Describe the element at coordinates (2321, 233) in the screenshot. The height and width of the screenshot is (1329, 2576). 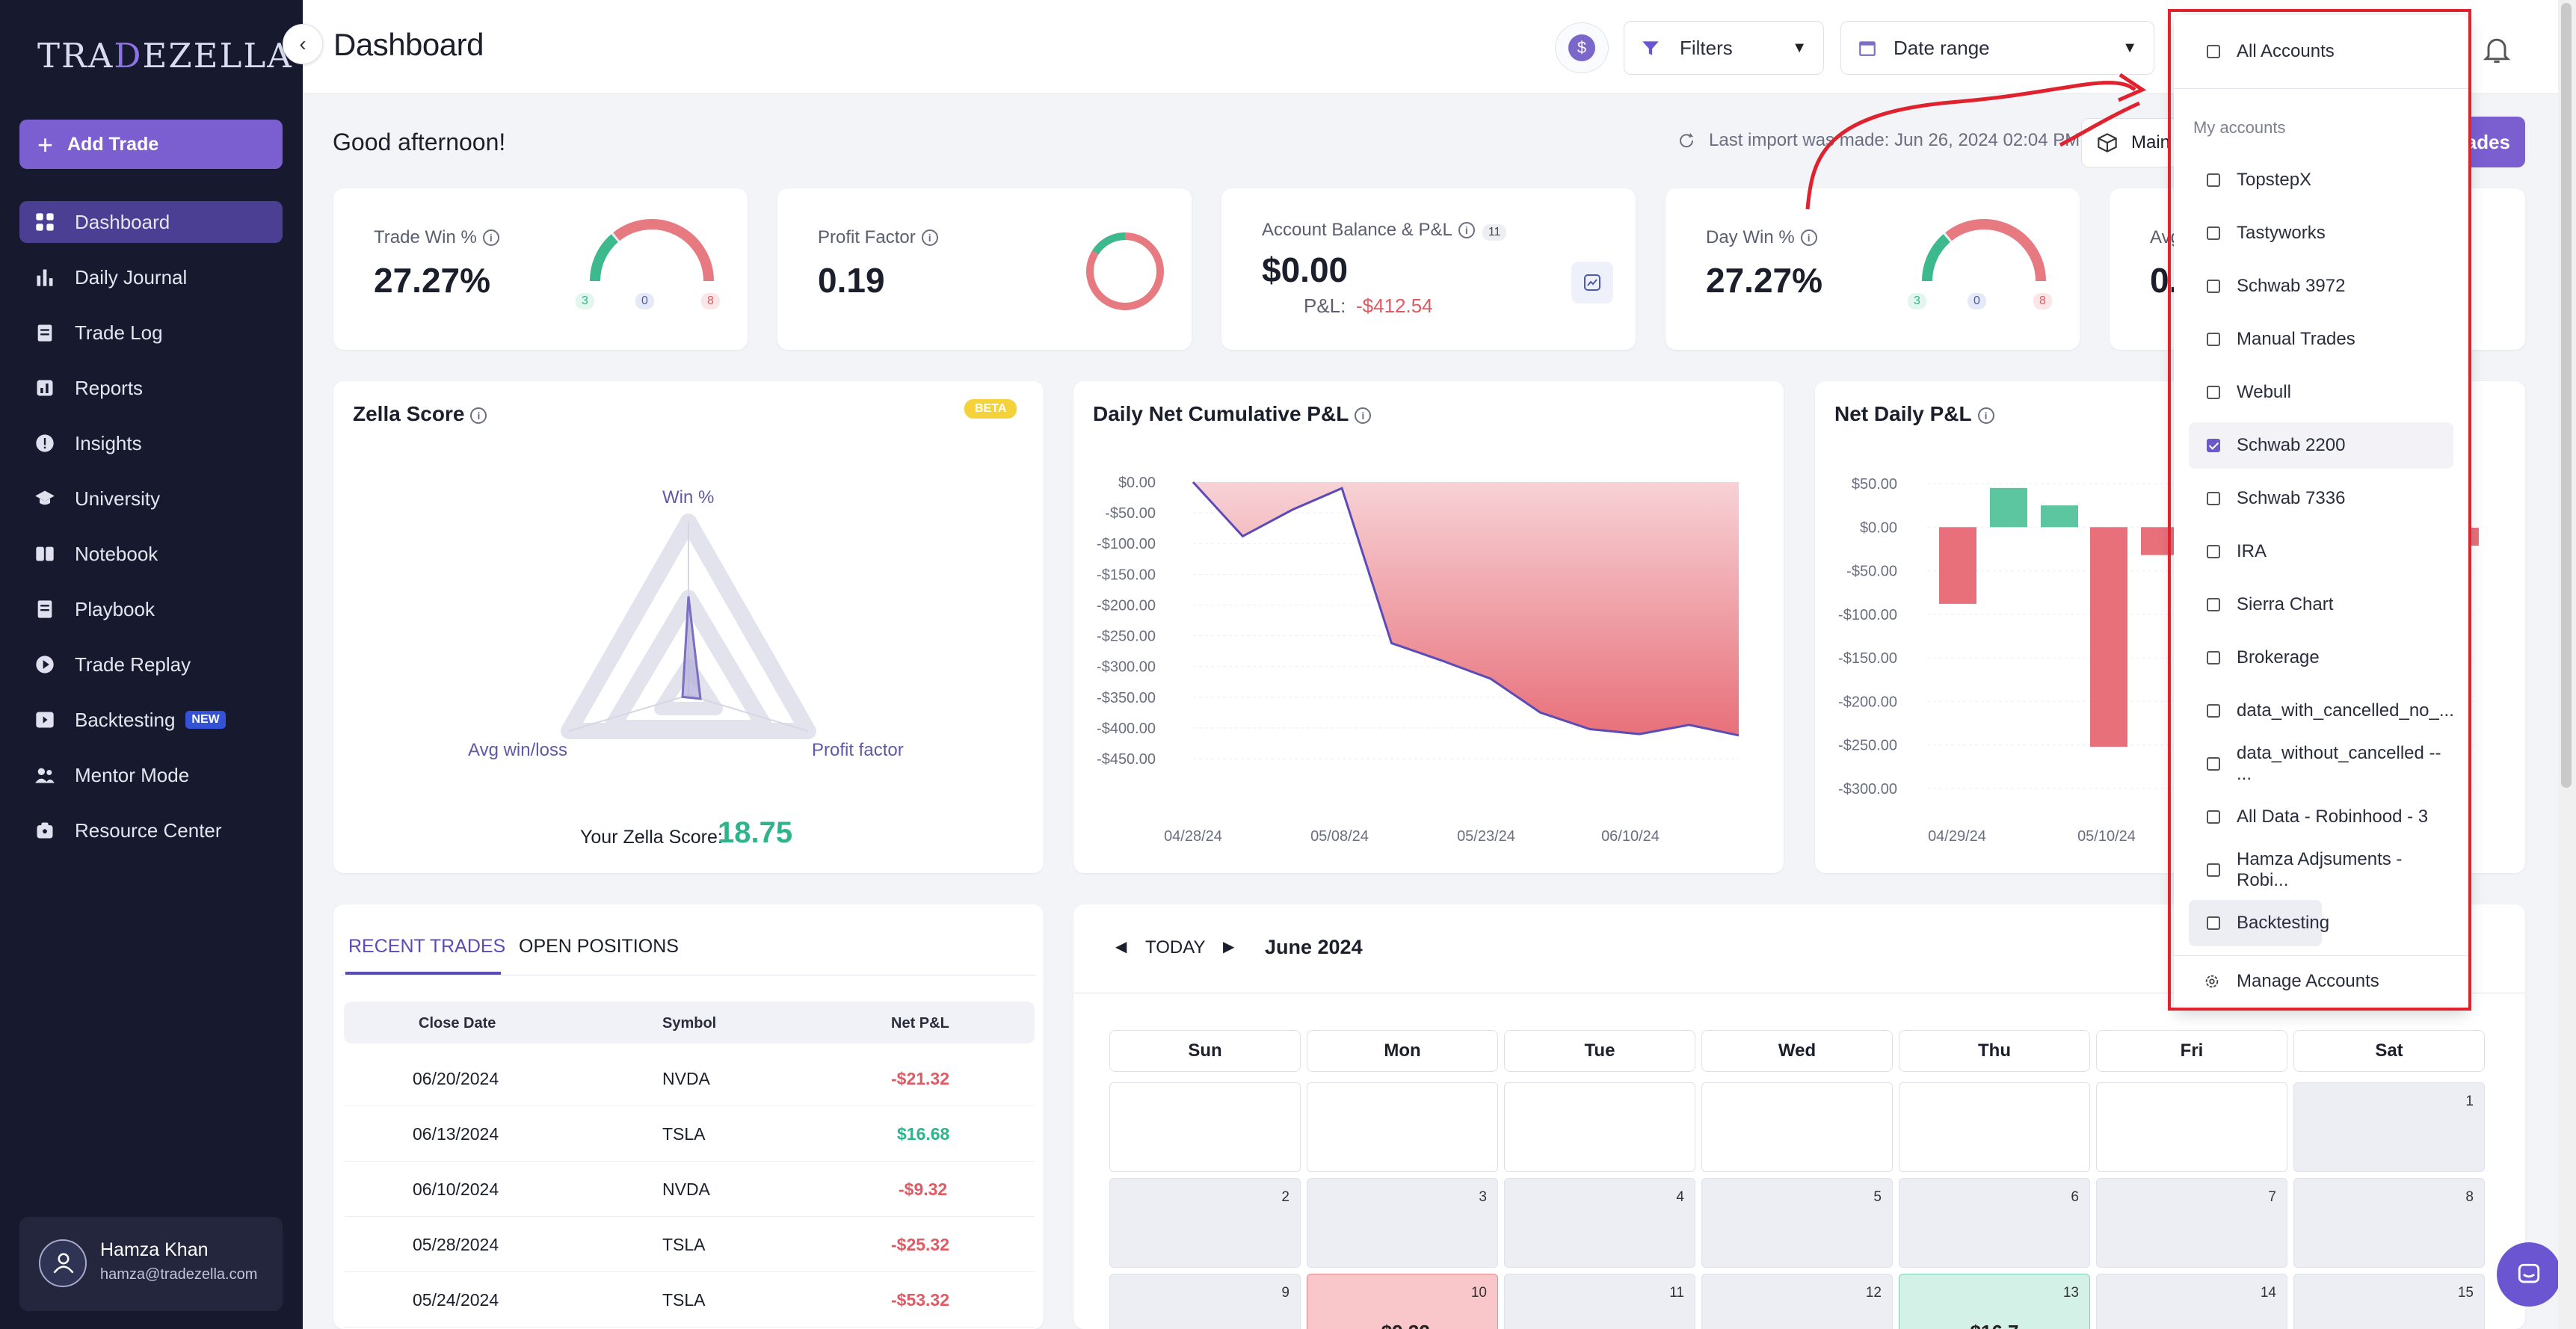
I see `account-option: Tastyworks` at that location.